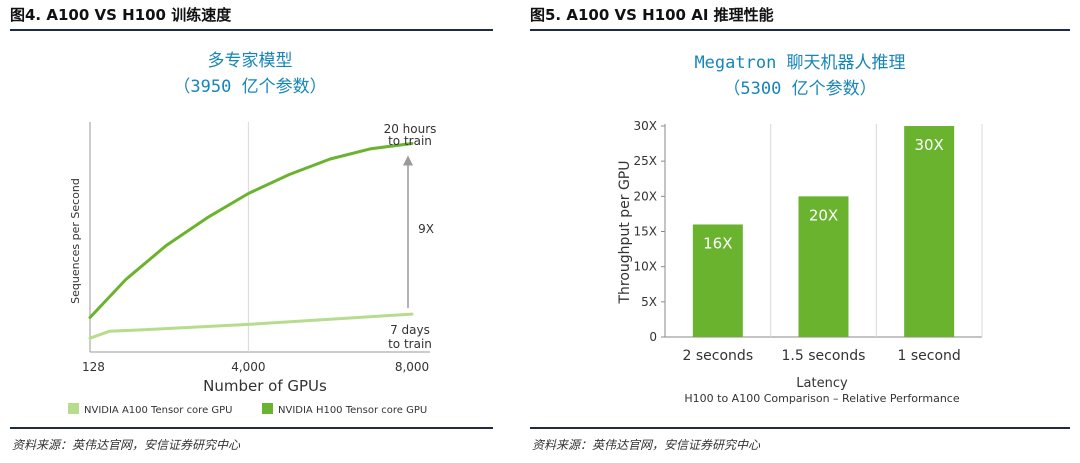  Describe the element at coordinates (250, 74) in the screenshot. I see `line-chart-title: 多专家模型 （3950 亿个参数）` at that location.